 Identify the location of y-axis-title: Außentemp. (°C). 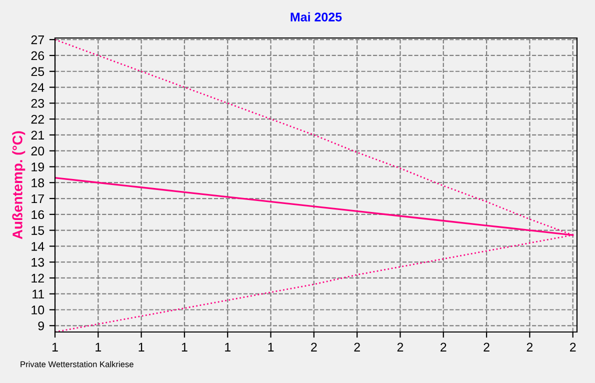
(19, 185).